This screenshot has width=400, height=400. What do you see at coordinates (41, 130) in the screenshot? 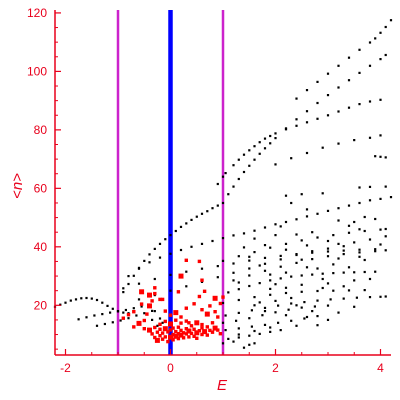
I see `y-tick-label-3: 80` at bounding box center [41, 130].